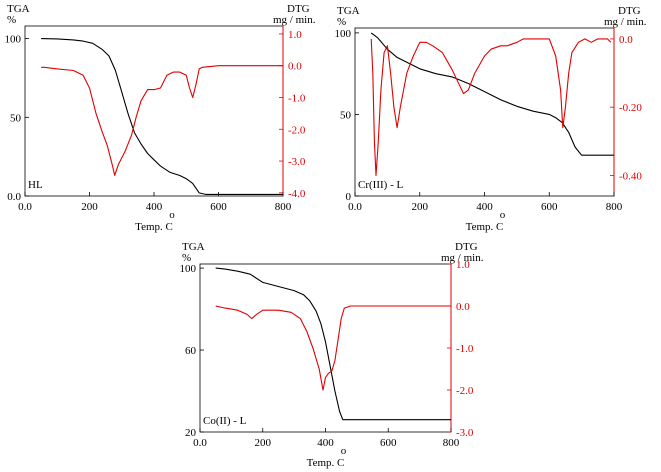  Describe the element at coordinates (297, 194) in the screenshot. I see `right-tick-label: -4.0` at that location.